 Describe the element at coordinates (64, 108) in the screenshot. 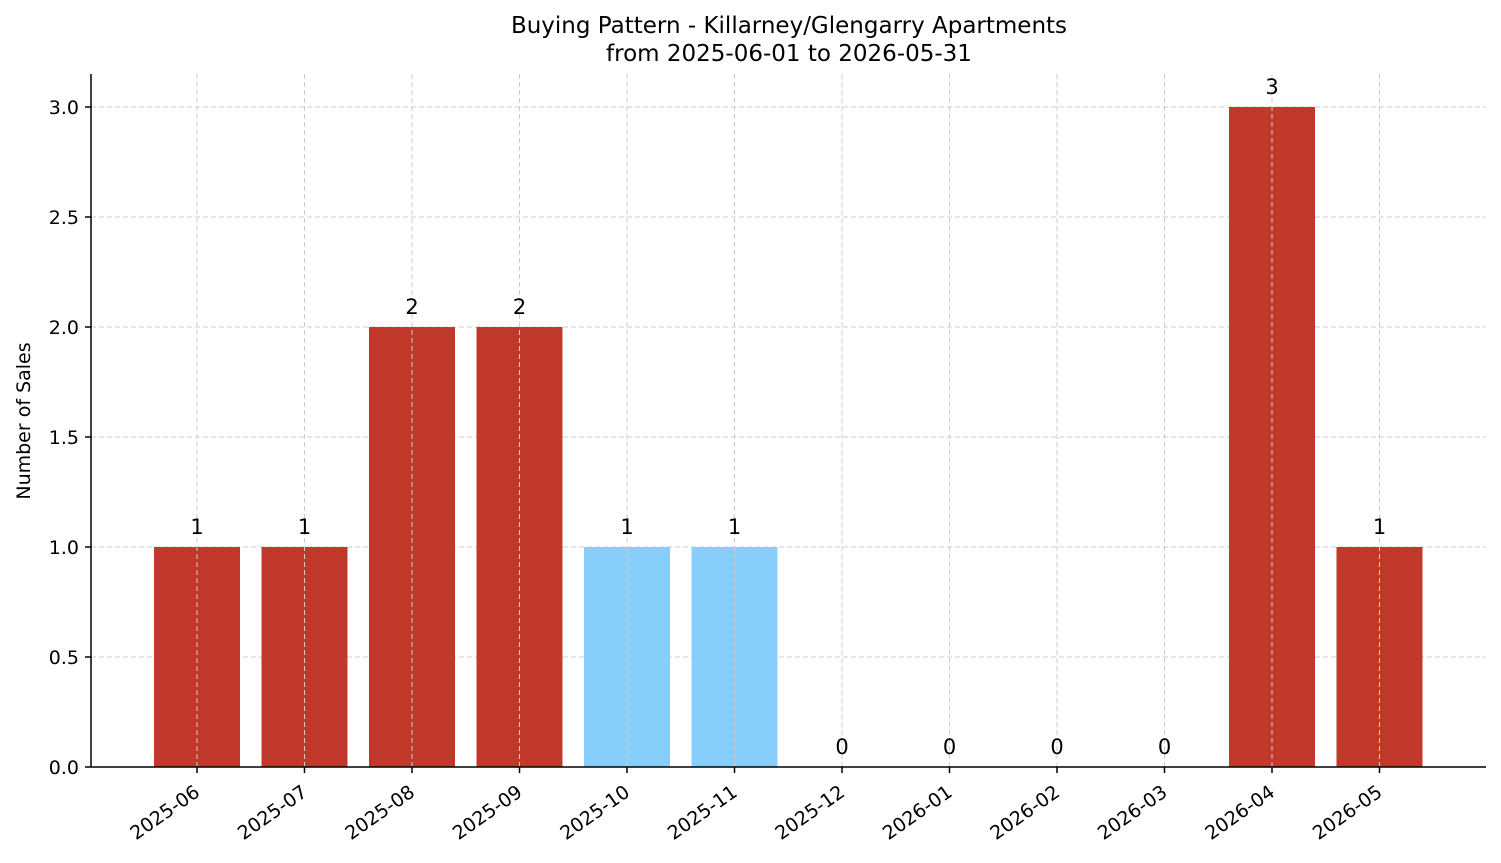

I see `y-tick-label: 3.0` at that location.